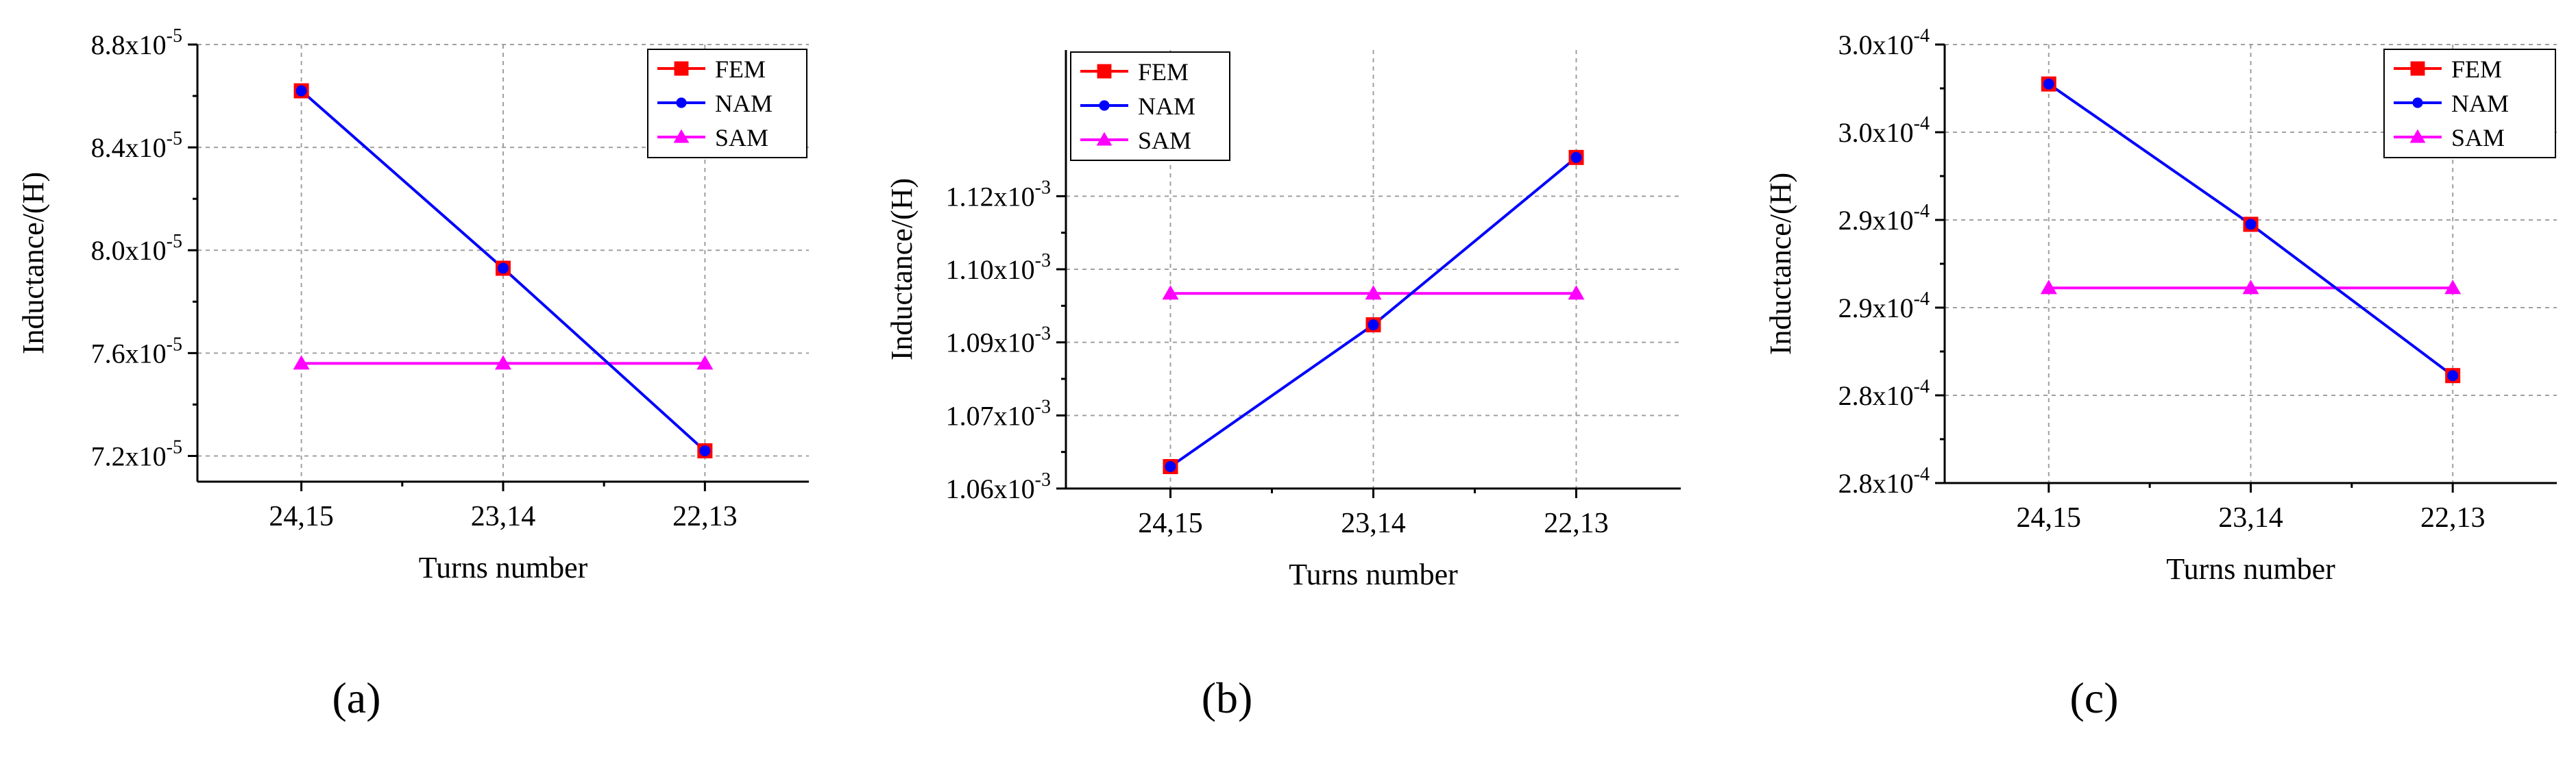 The image size is (2576, 766). I want to click on panel-label: (c), so click(2093, 698).